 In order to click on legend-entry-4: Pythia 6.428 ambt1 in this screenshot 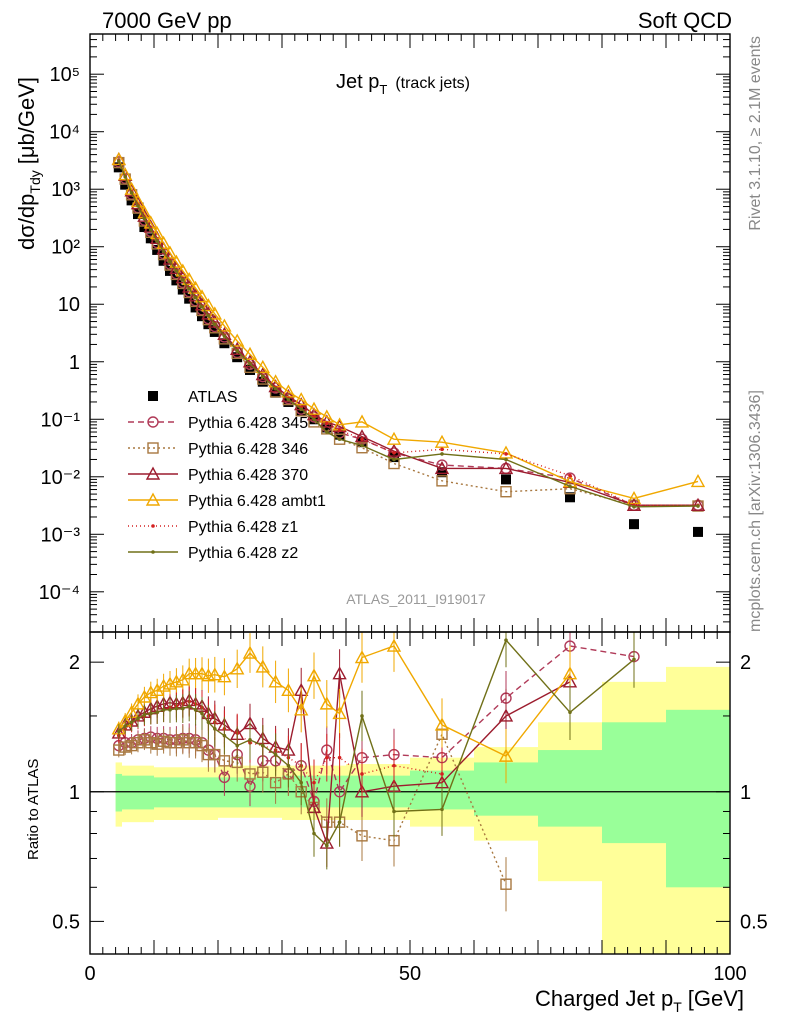, I will do `click(227, 501)`.